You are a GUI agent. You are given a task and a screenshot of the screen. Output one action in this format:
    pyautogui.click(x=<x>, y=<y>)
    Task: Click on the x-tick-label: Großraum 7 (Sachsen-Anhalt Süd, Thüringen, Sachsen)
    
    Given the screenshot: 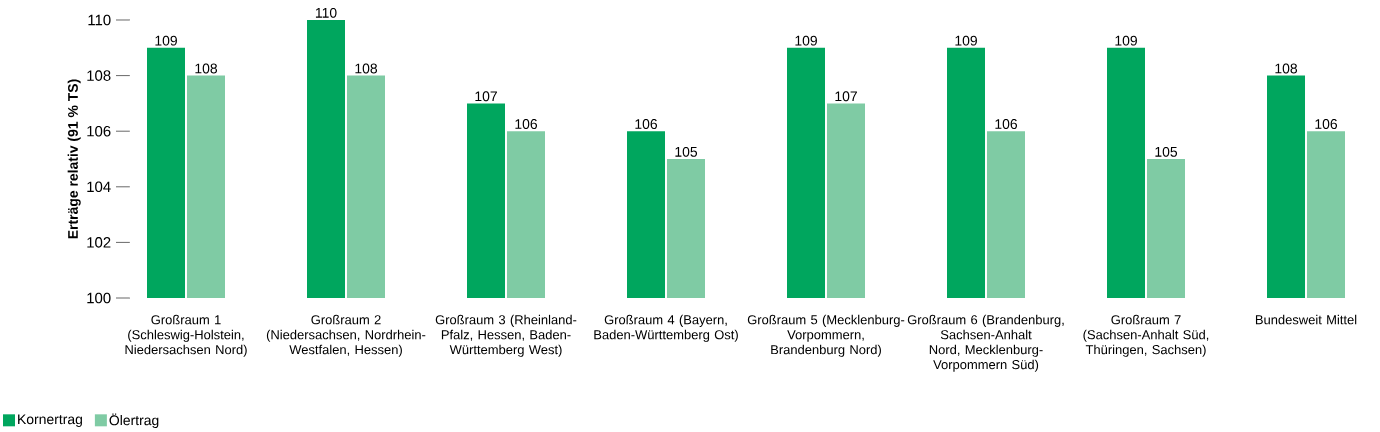 What is the action you would take?
    pyautogui.click(x=1146, y=335)
    